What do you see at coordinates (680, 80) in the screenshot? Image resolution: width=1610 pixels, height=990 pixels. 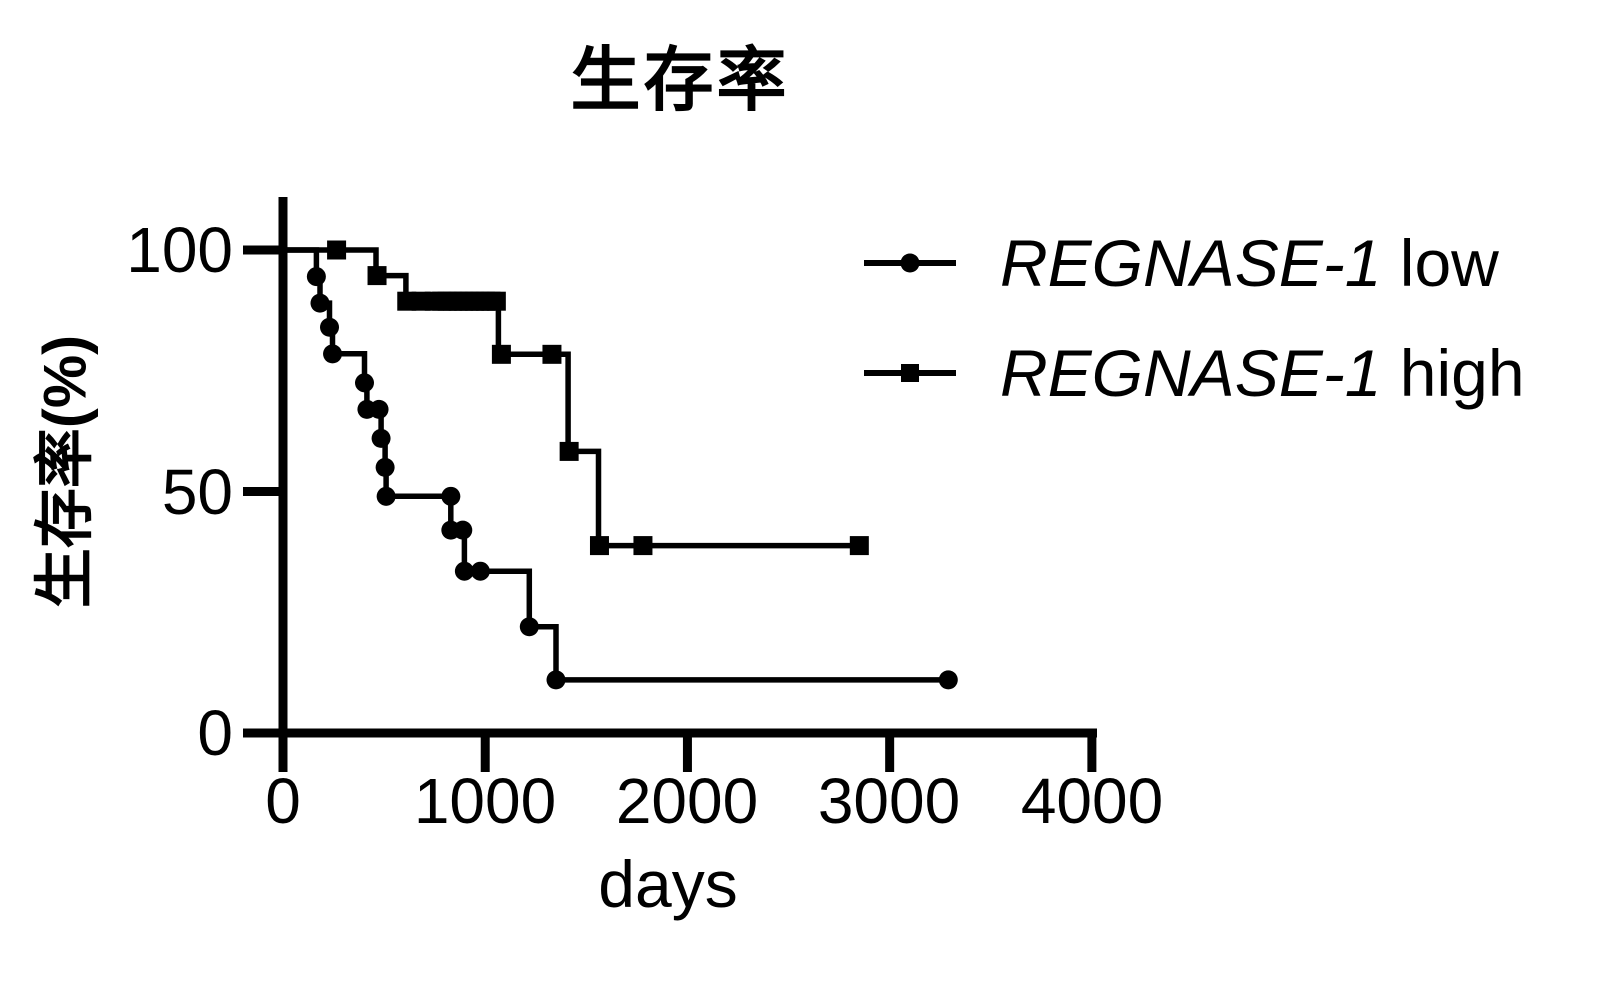 I see `chart-title: 生存率` at bounding box center [680, 80].